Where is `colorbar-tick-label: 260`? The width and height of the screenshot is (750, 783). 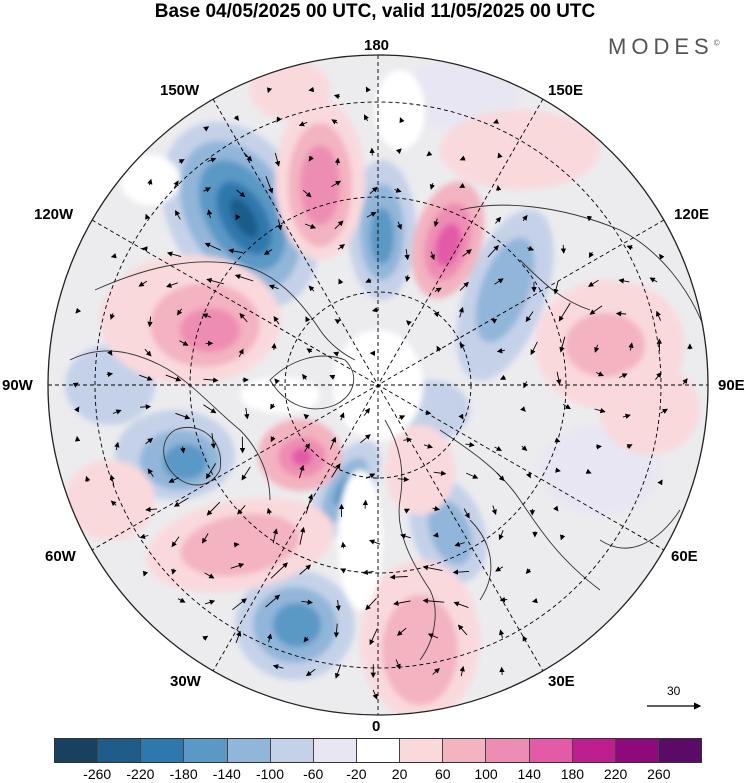 colorbar-tick-label: 260 is located at coordinates (659, 774).